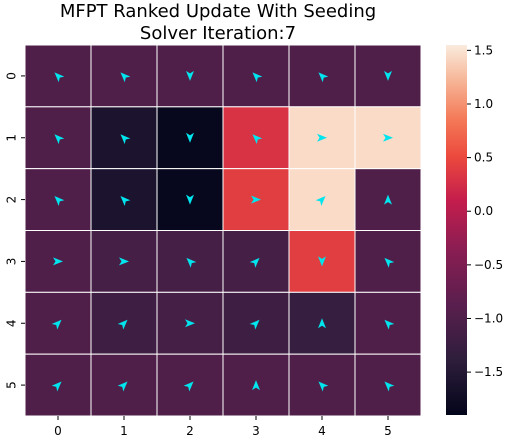  Describe the element at coordinates (12, 200) in the screenshot. I see `y-tick-label: 2` at that location.